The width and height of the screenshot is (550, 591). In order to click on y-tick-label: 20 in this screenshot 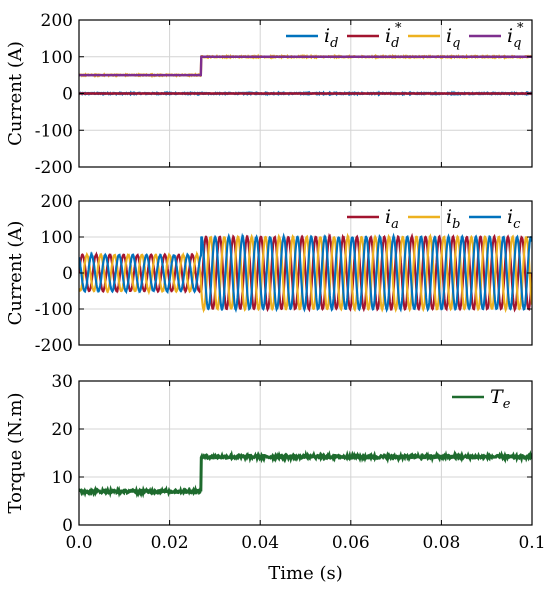, I will do `click(62, 430)`.